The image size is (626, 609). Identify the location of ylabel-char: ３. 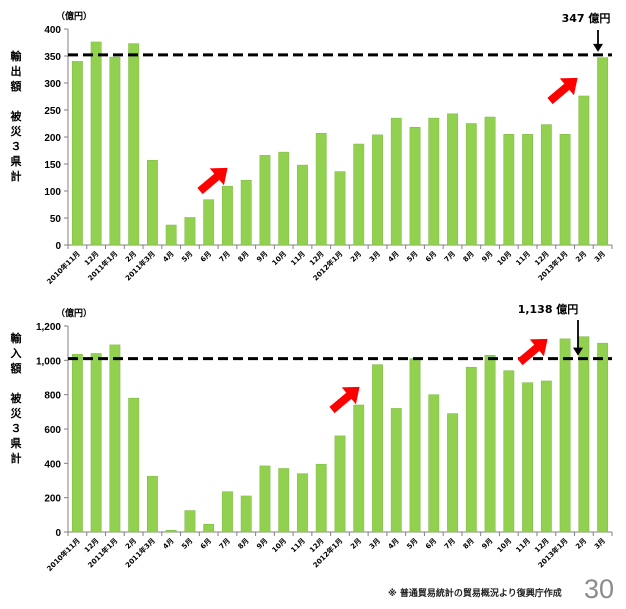
(16, 146).